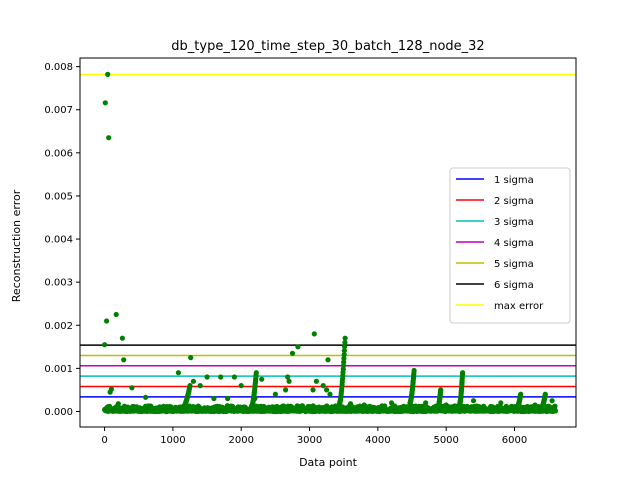  What do you see at coordinates (58, 196) in the screenshot?
I see `y-tick-label: 0.005` at bounding box center [58, 196].